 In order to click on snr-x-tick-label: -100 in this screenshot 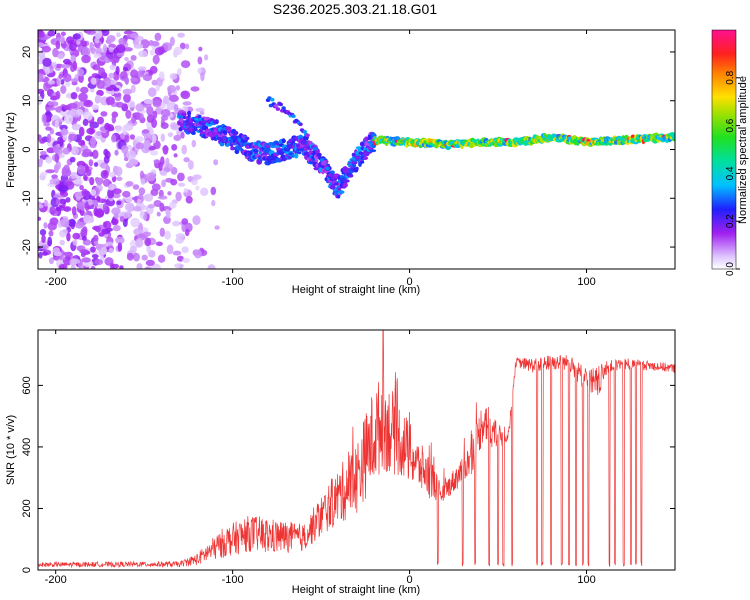, I will do `click(233, 580)`.